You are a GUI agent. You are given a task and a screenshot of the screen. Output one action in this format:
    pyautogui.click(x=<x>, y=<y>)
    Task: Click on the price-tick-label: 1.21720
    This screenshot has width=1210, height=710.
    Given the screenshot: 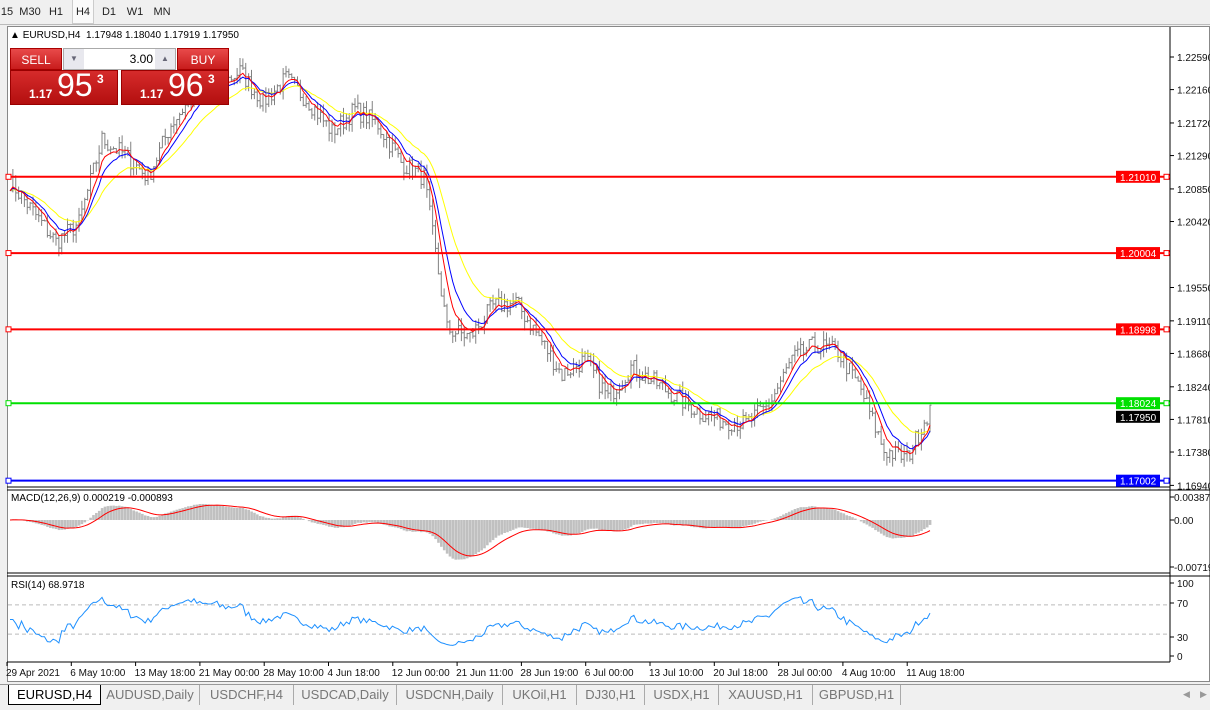 What is the action you would take?
    pyautogui.click(x=1193, y=124)
    